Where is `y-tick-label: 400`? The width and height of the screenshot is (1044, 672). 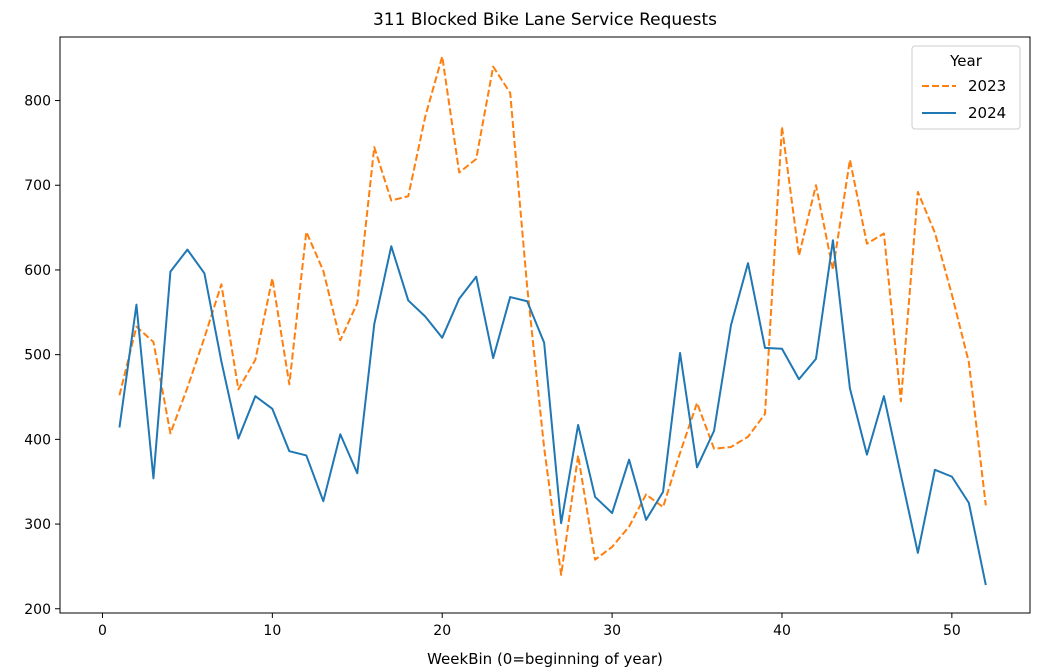 y-tick-label: 400 is located at coordinates (37, 440).